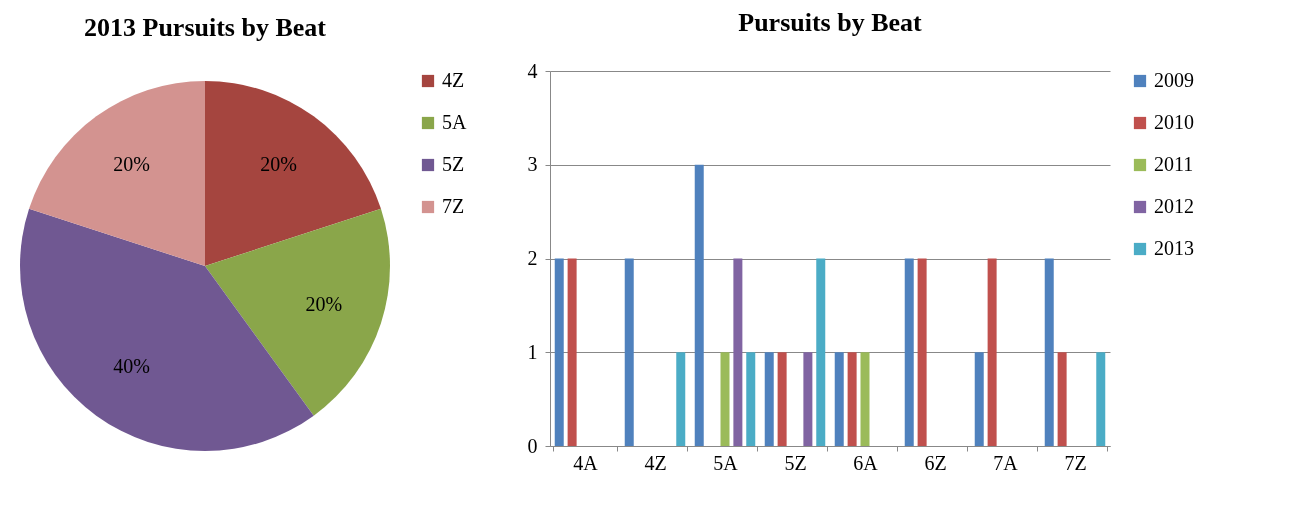  Describe the element at coordinates (453, 164) in the screenshot. I see `legend-label: 5Z` at that location.